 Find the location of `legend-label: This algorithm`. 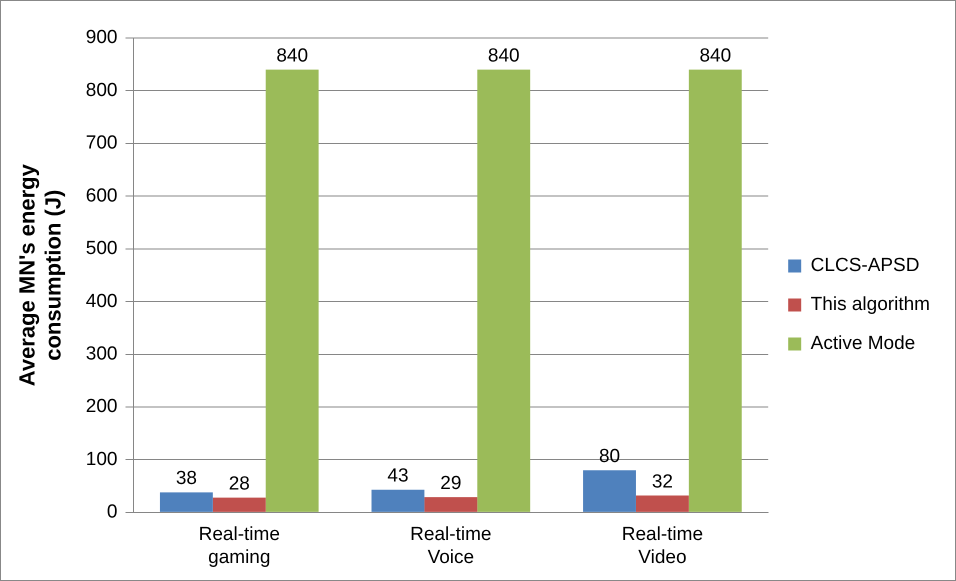

legend-label: This algorithm is located at coordinates (870, 305).